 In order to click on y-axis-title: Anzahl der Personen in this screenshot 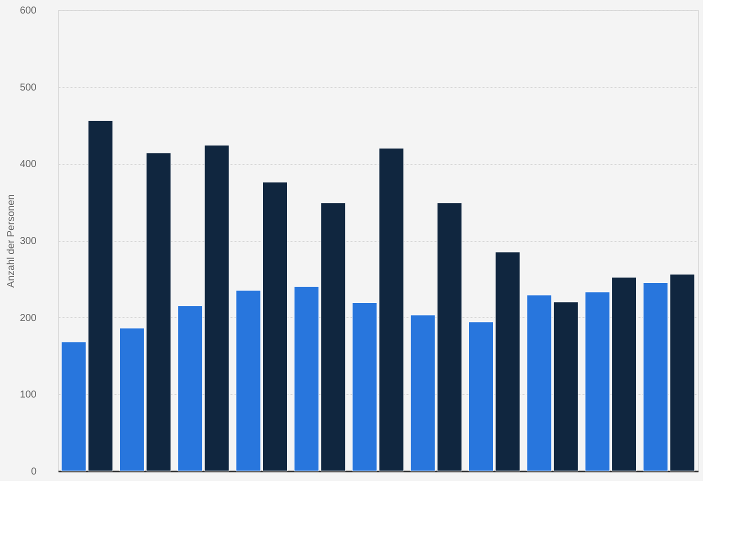, I will do `click(11, 241)`.